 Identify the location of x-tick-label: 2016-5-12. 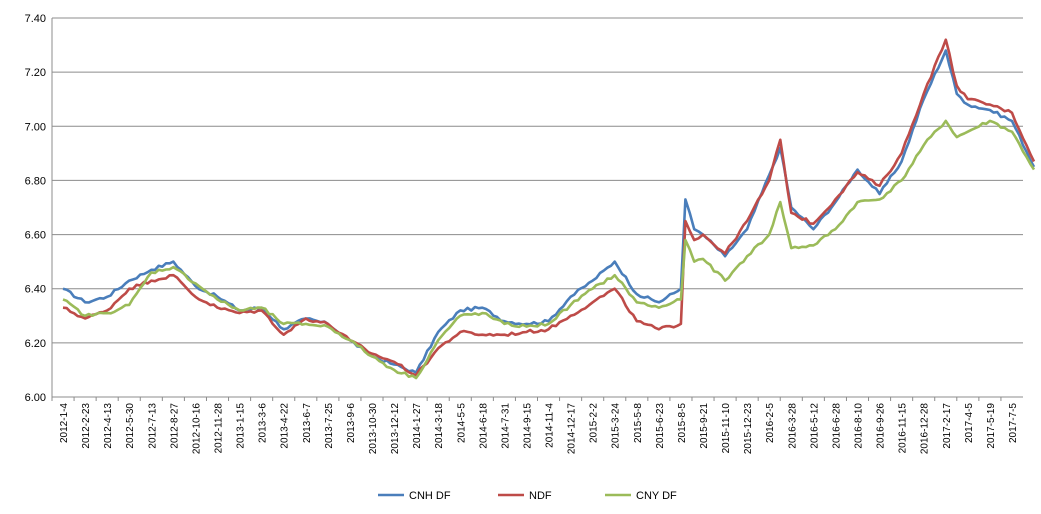
(814, 426).